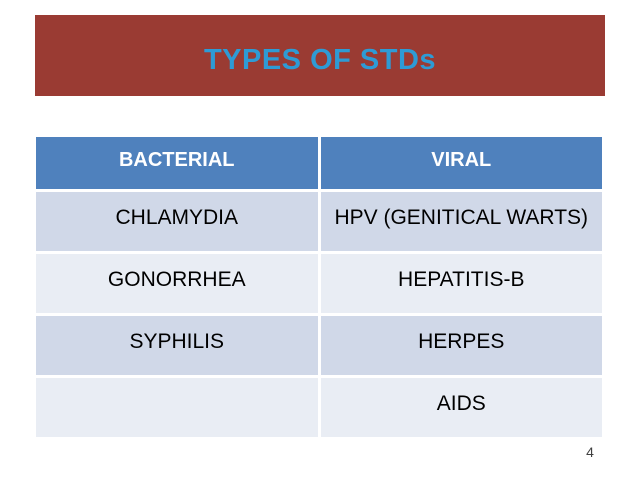  What do you see at coordinates (177, 345) in the screenshot?
I see `table-cell-bacterial-3: SYPHILIS` at bounding box center [177, 345].